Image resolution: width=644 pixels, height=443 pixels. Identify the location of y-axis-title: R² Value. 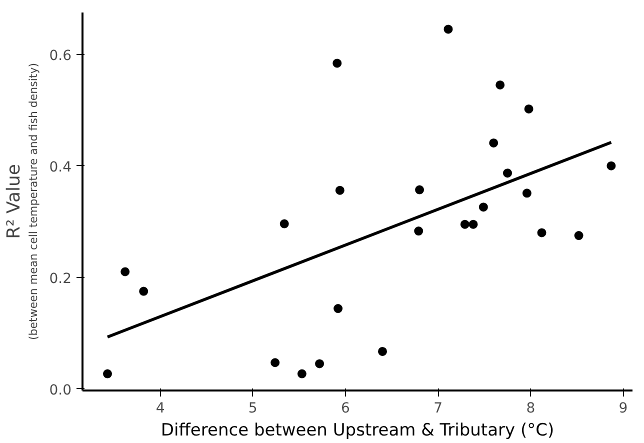
(14, 201).